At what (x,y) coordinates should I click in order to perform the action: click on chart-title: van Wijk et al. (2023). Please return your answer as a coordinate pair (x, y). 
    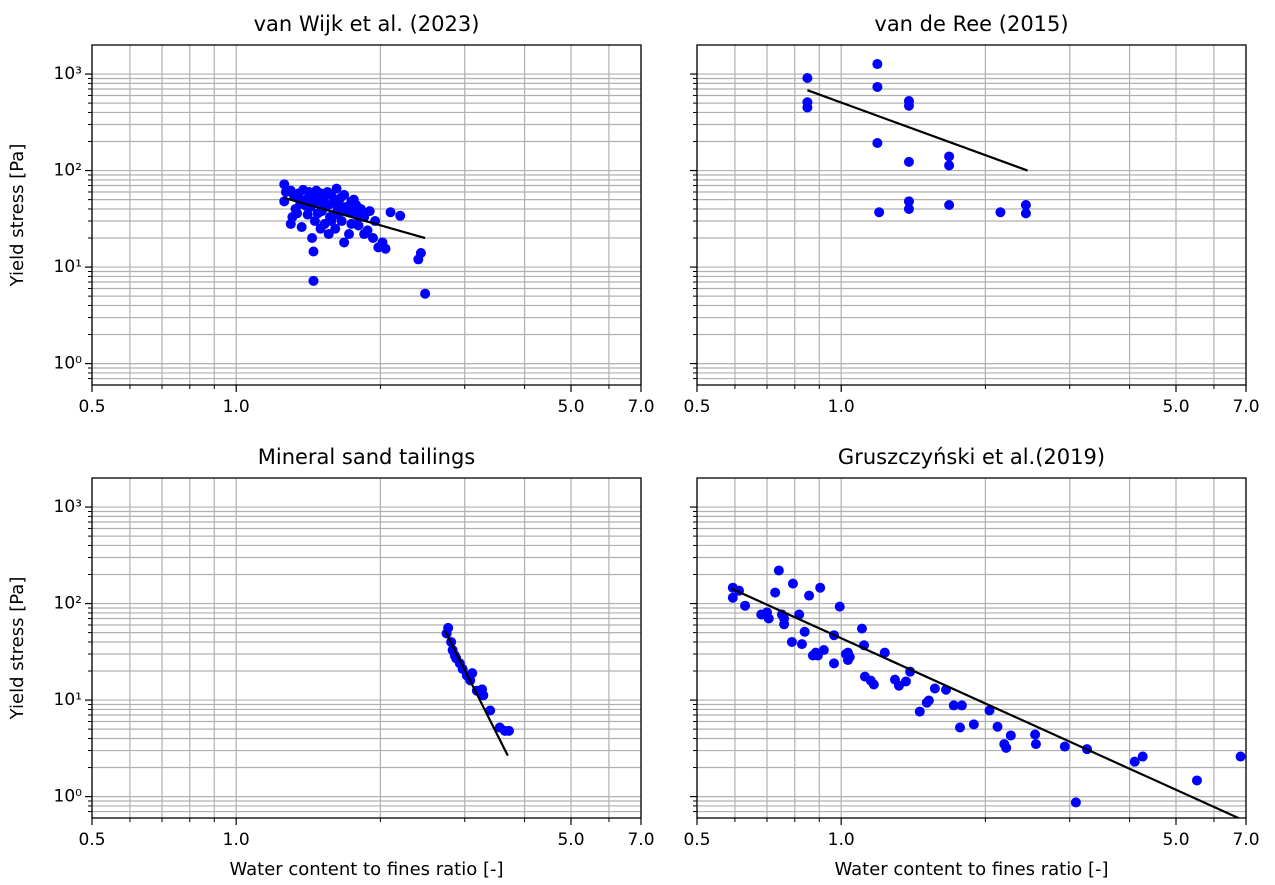
    Looking at the image, I should click on (367, 24).